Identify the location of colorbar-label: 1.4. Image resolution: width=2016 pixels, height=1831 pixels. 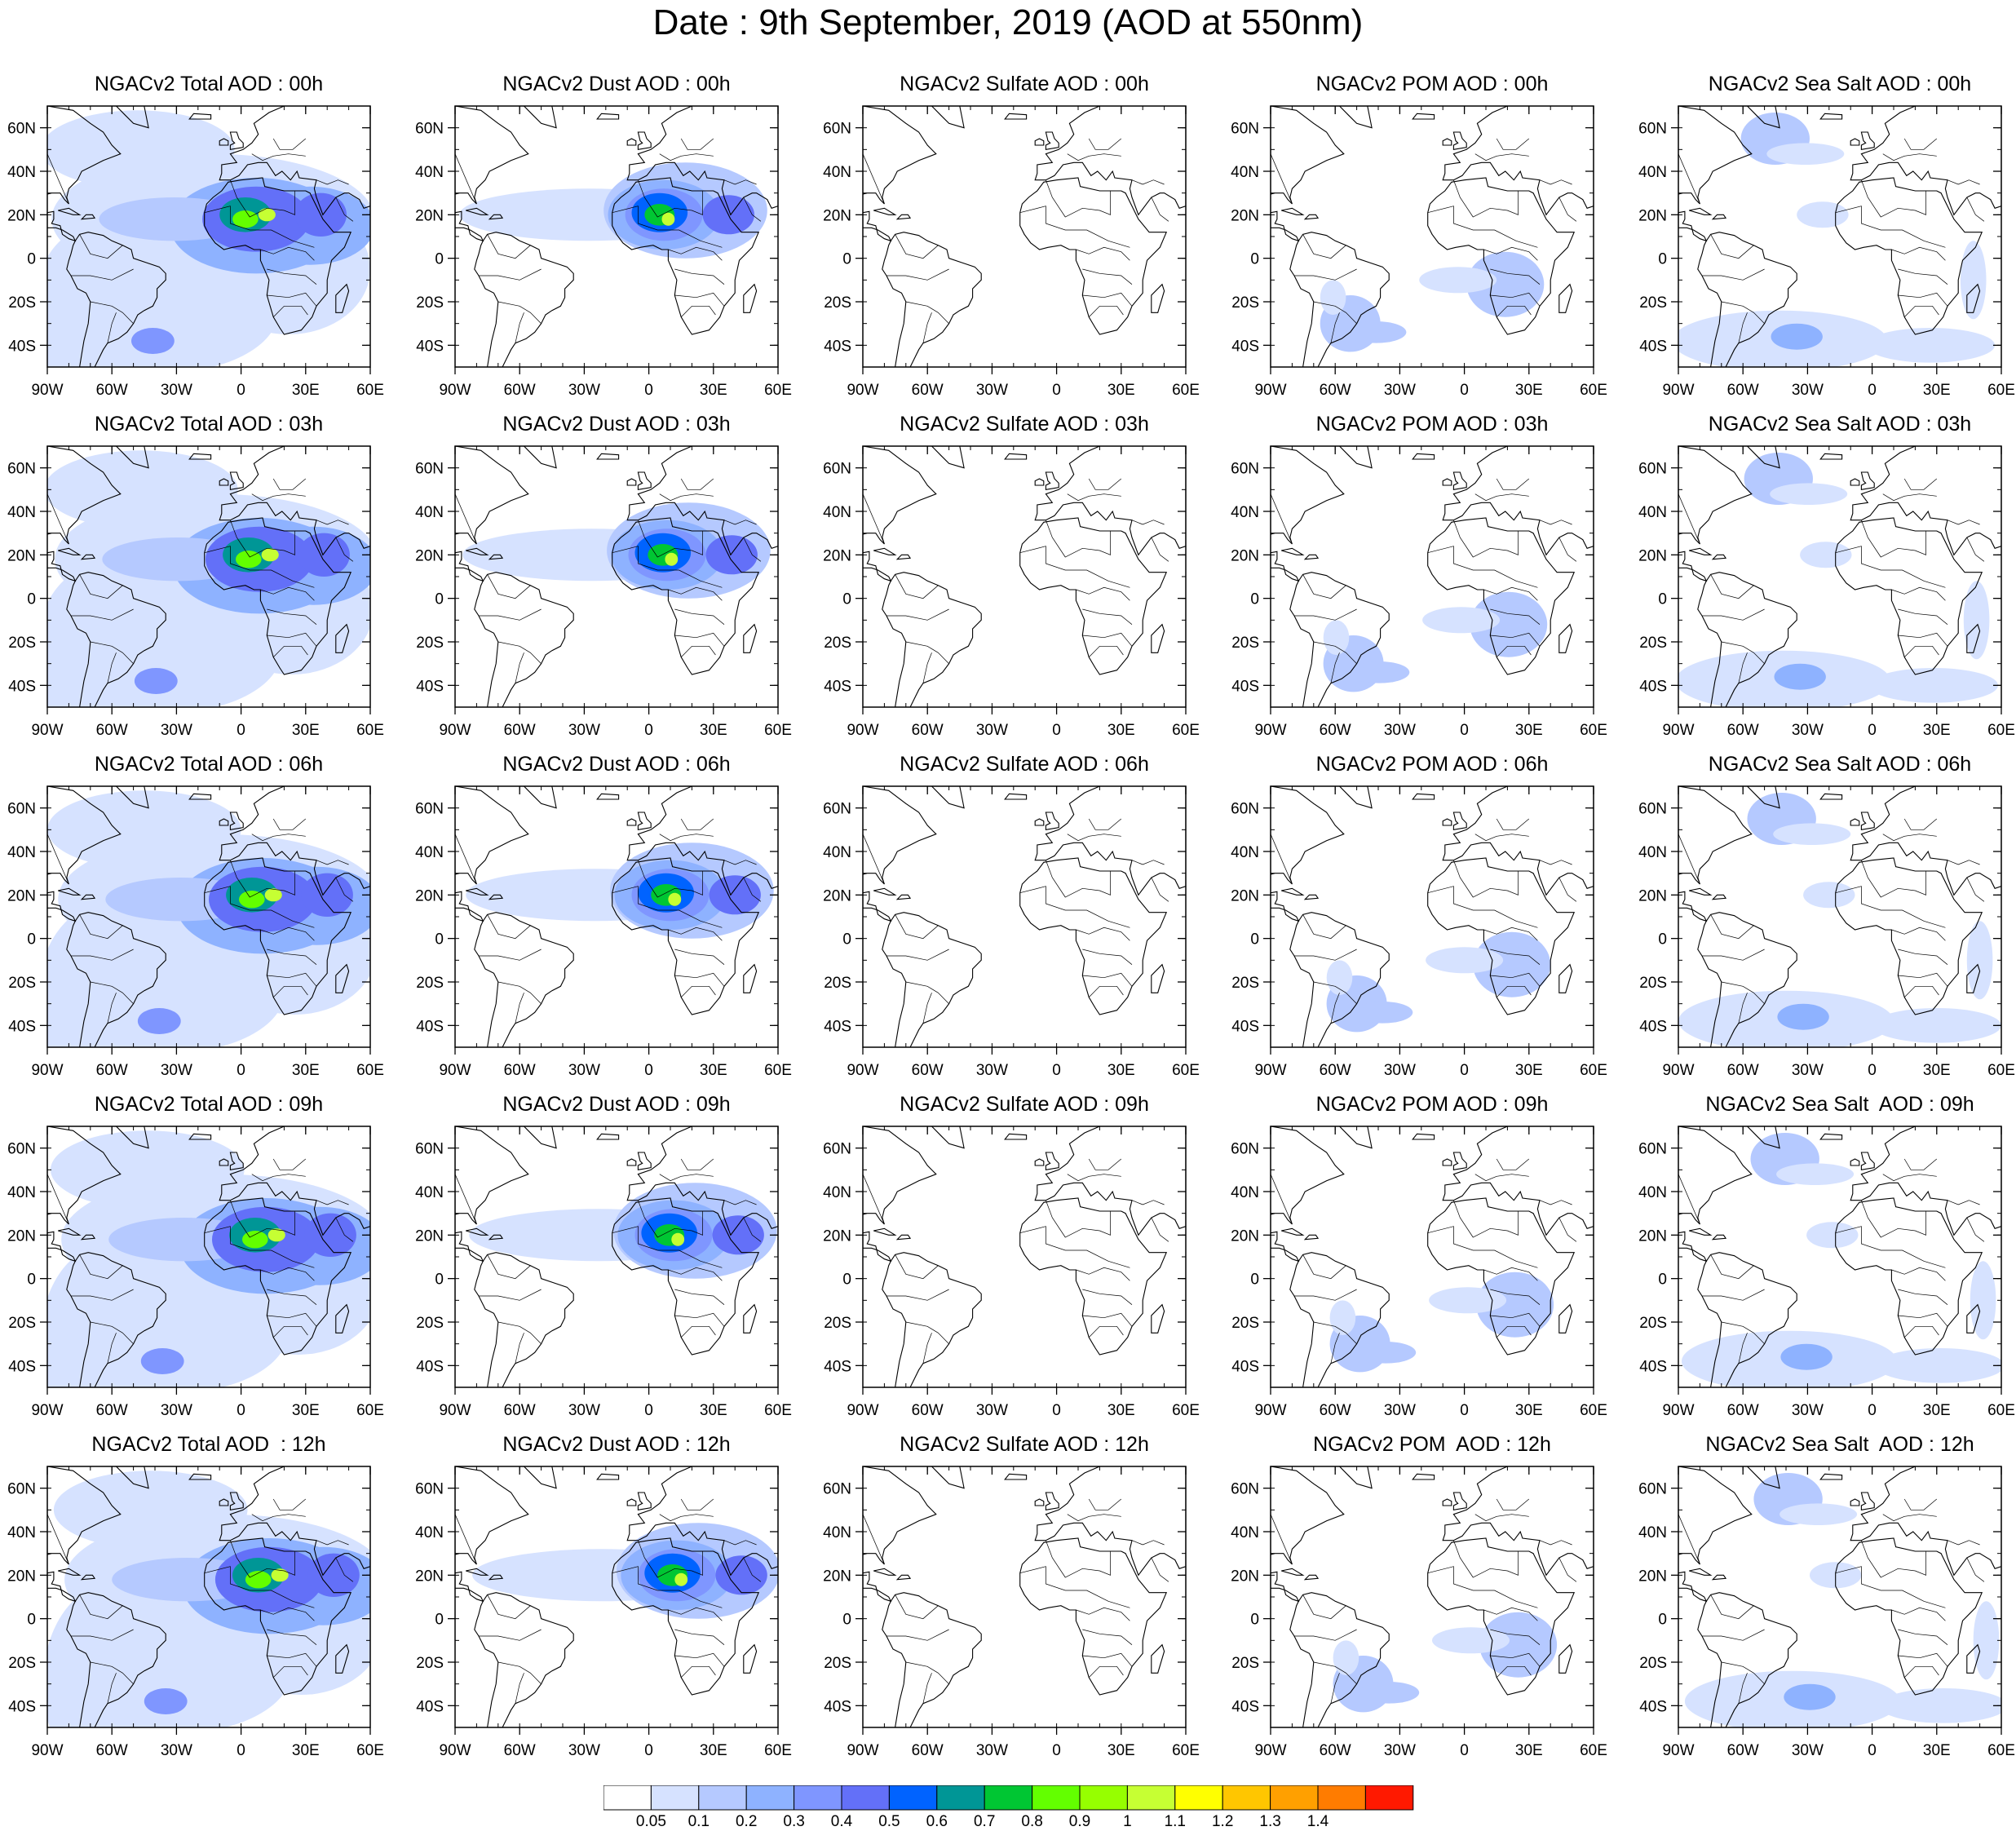
(1318, 1820).